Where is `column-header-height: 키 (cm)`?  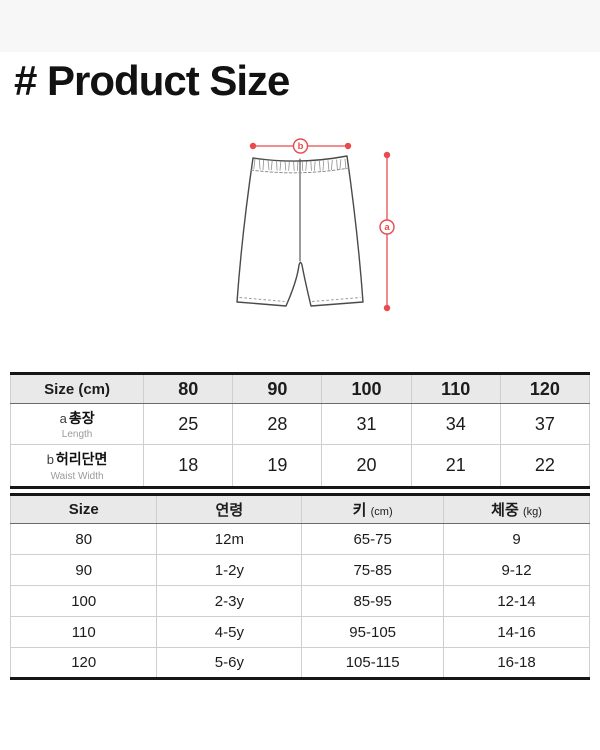
column-header-height: 키 (cm) is located at coordinates (373, 509).